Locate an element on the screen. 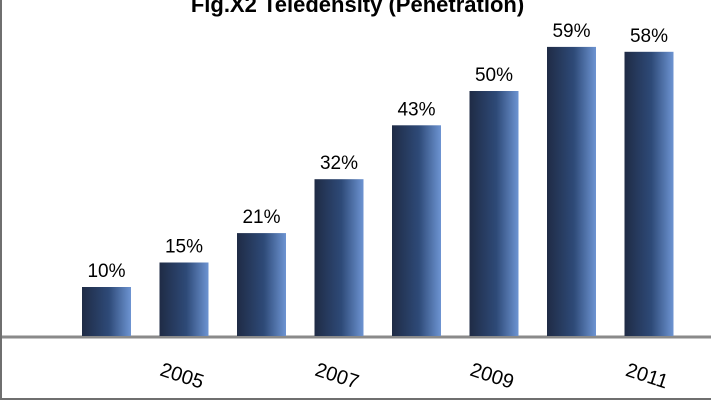 The height and width of the screenshot is (400, 711). bar-2008 is located at coordinates (416, 230).